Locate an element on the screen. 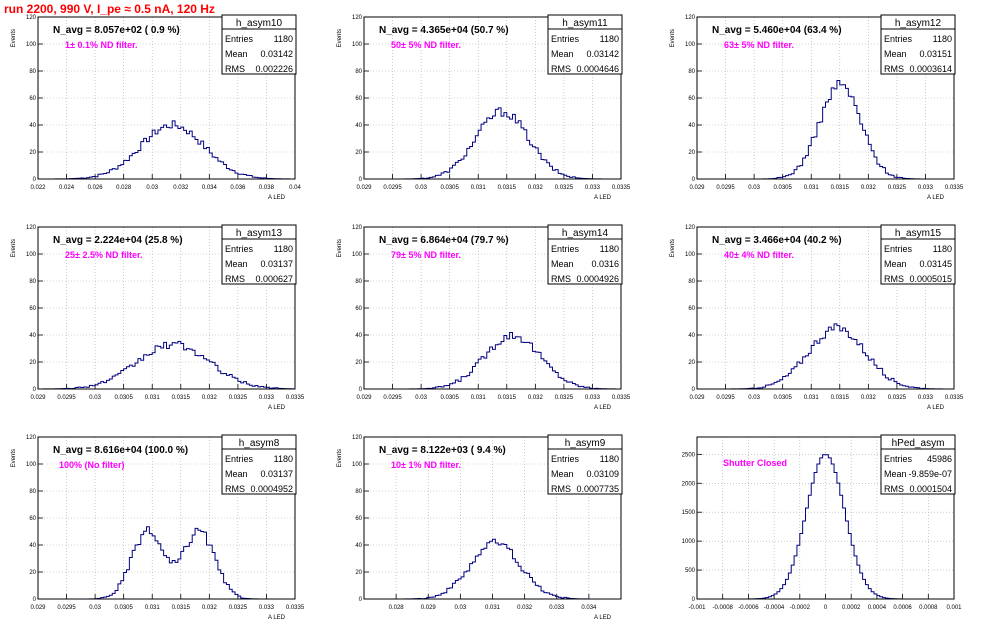 Image resolution: width=996 pixels, height=622 pixels. x-tick-label: 0.0006 is located at coordinates (902, 608).